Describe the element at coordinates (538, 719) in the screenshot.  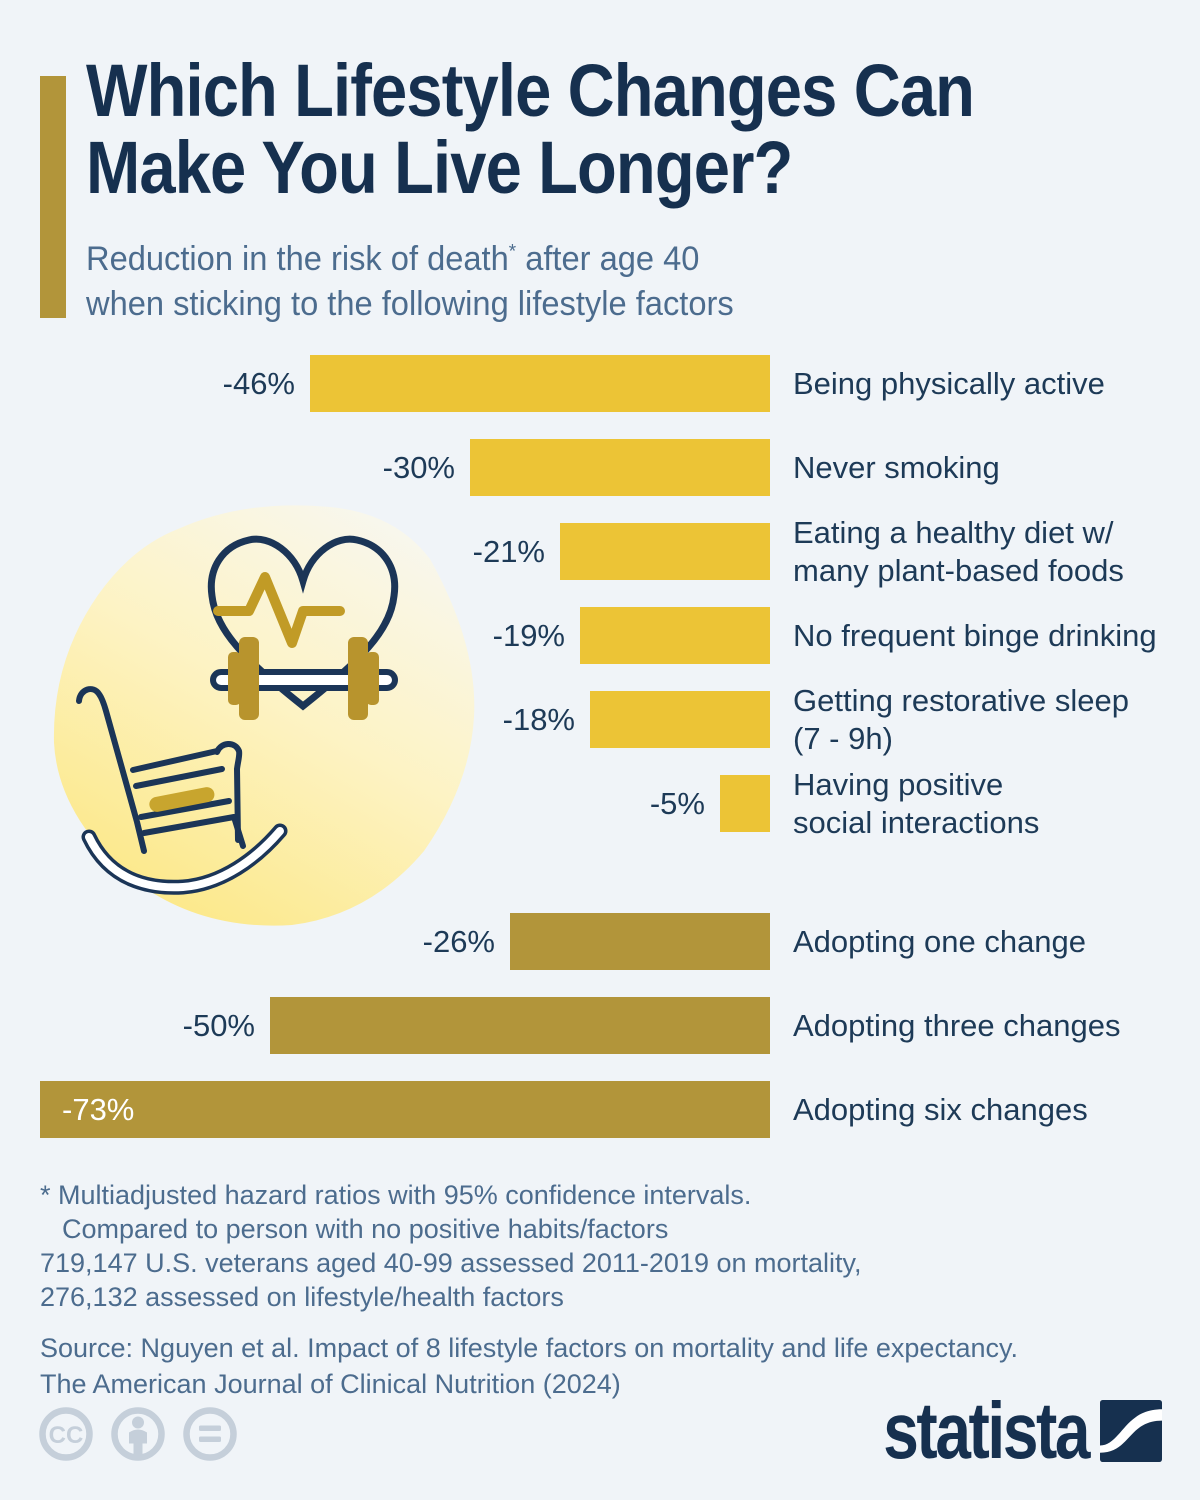
I see `bar-value-label: -18%` at that location.